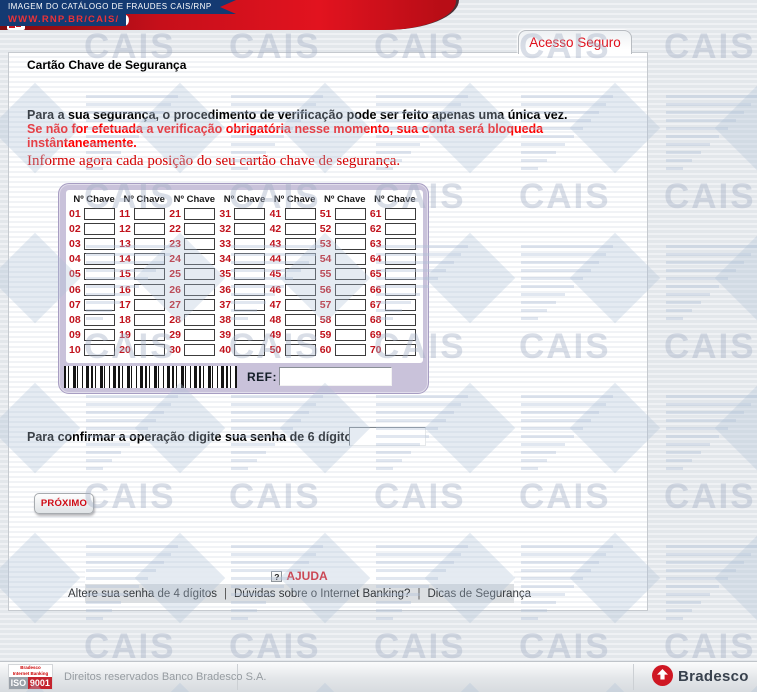 The image size is (757, 692). I want to click on key-number: 59, so click(325, 335).